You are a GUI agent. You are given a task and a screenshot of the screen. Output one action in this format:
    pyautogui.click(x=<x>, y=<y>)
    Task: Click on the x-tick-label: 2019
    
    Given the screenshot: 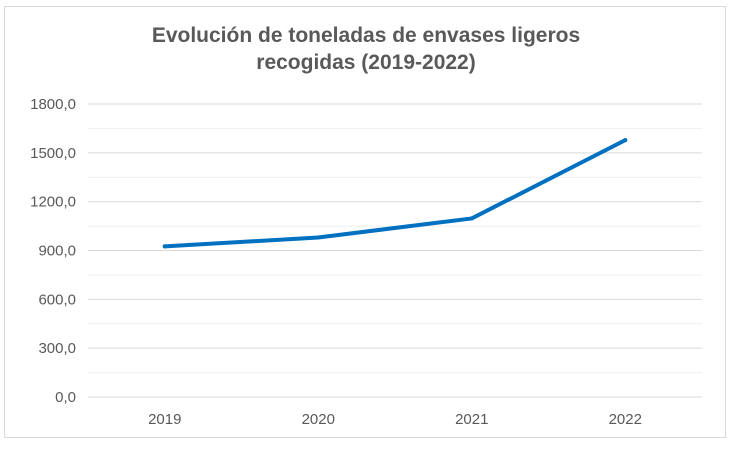 What is the action you would take?
    pyautogui.click(x=164, y=419)
    